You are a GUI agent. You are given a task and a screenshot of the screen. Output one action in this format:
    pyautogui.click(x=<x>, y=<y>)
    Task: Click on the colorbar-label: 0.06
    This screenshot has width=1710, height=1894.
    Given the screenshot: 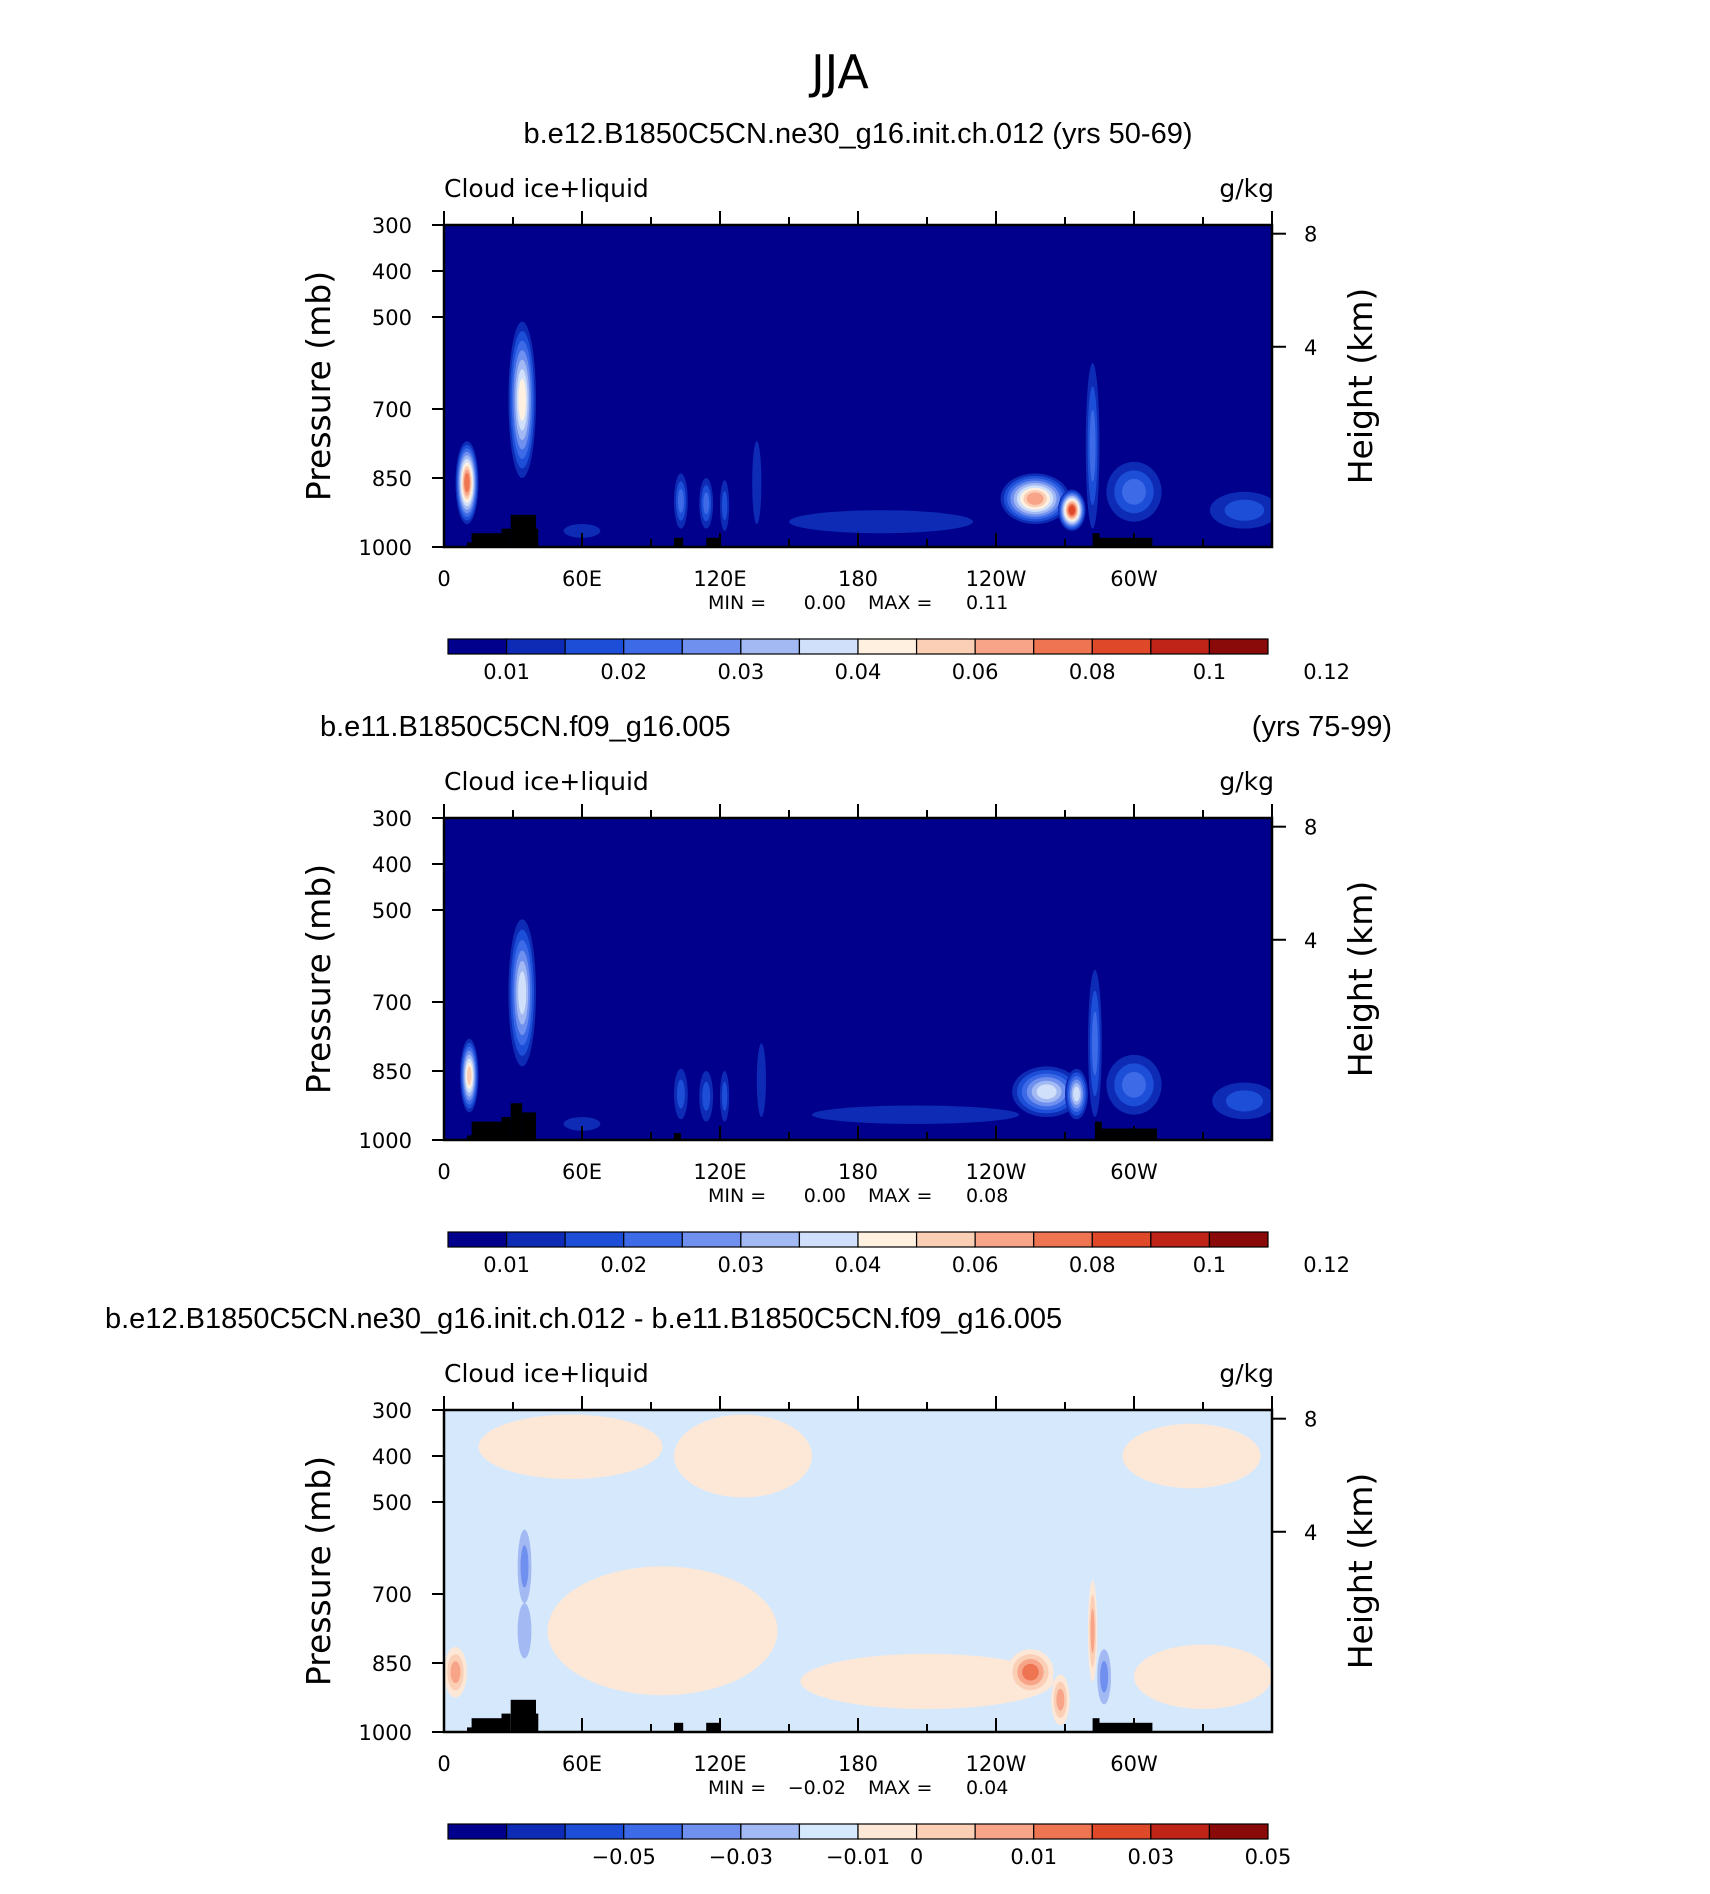 What is the action you would take?
    pyautogui.click(x=975, y=672)
    